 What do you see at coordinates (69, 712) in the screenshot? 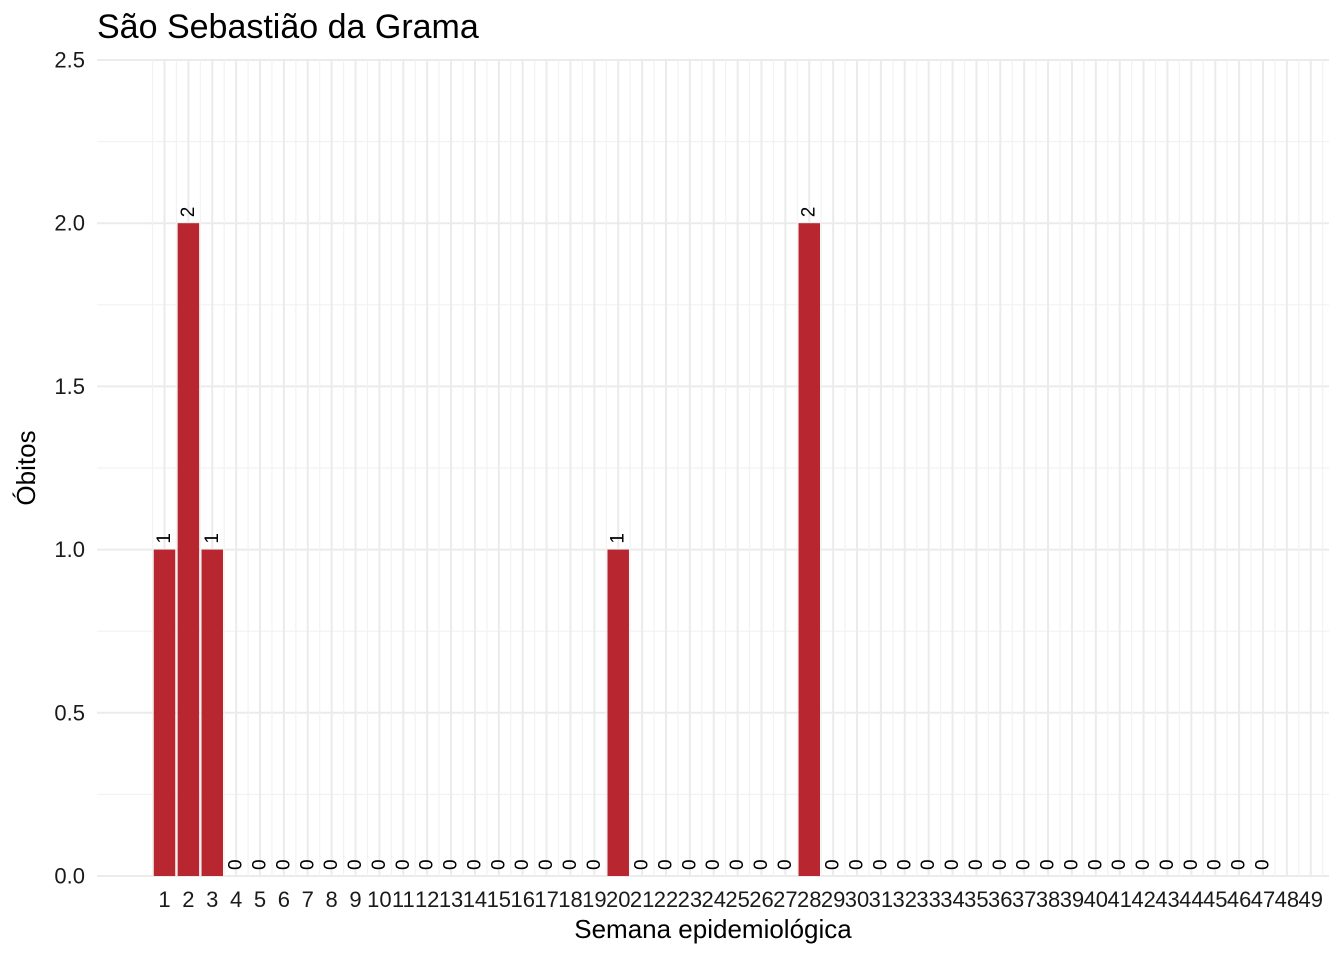
I see `y-tick-label: 0.5` at bounding box center [69, 712].